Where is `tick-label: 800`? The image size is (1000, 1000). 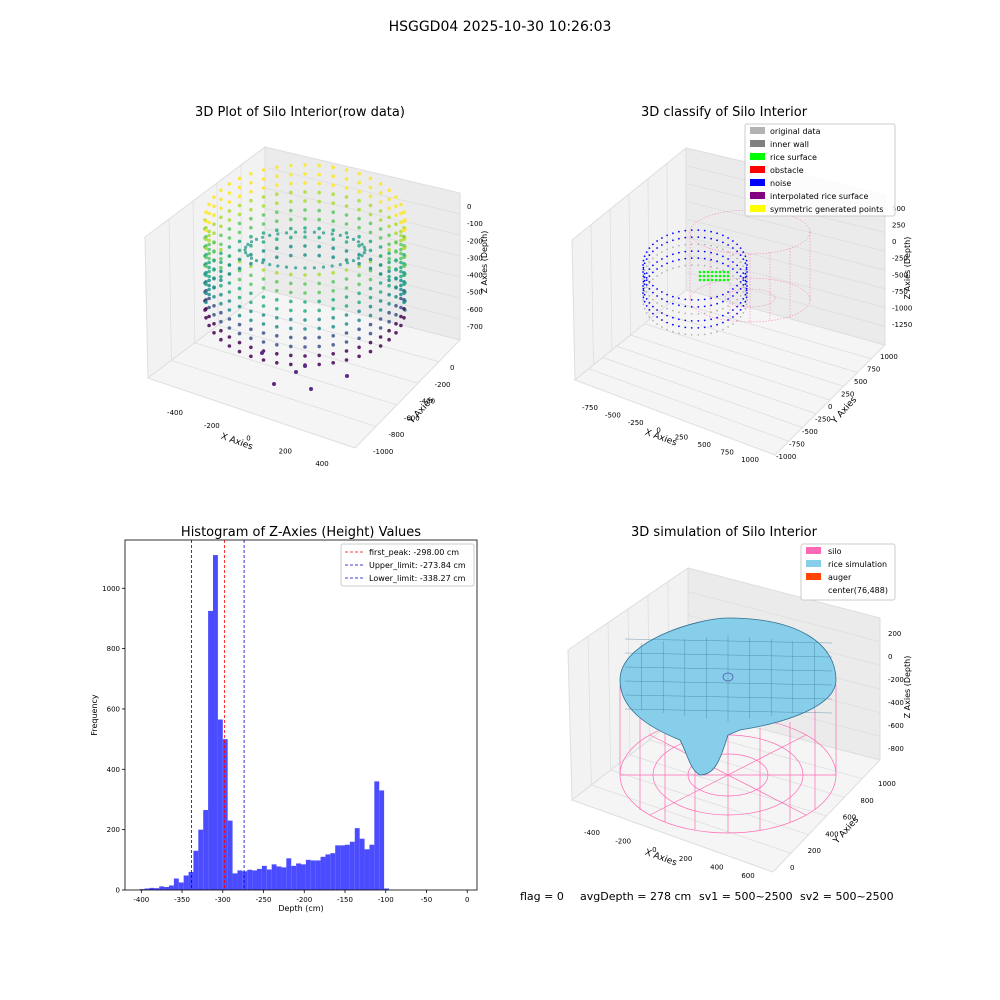
tick-label: 800 is located at coordinates (866, 801).